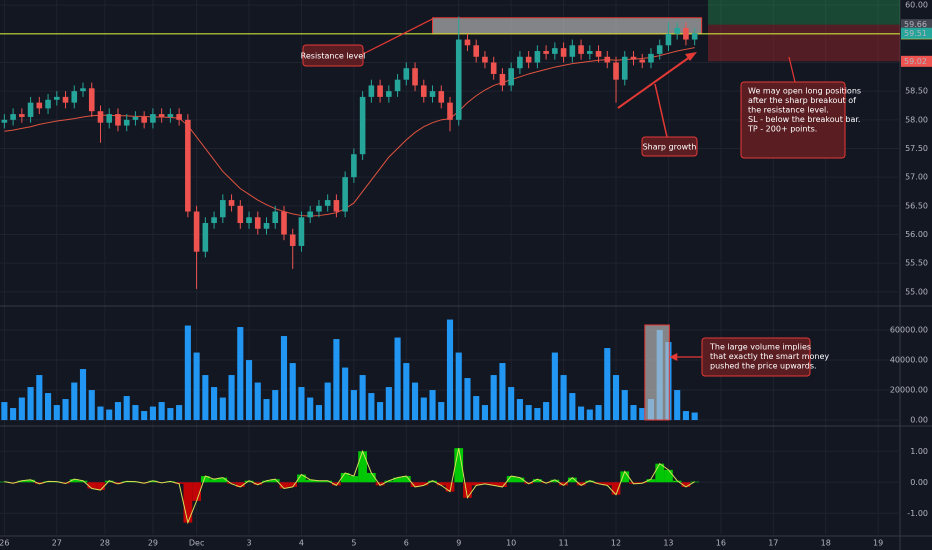 This screenshot has height=550, width=932. What do you see at coordinates (397, 36) in the screenshot?
I see `annotation-arrow` at bounding box center [397, 36].